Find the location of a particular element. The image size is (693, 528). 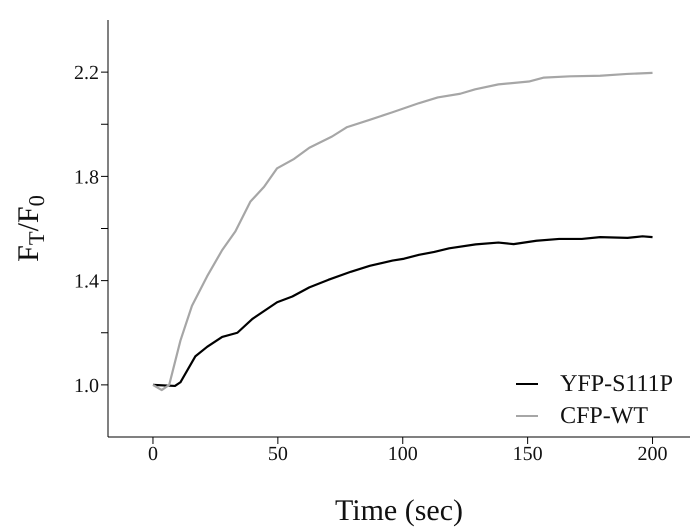

x-tick-label: 50 is located at coordinates (278, 454).